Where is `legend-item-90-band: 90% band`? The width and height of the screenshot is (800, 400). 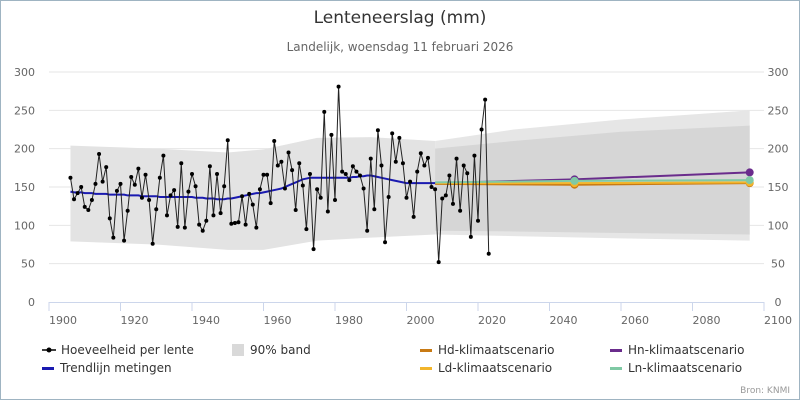 legend-item-90-band: 90% band is located at coordinates (271, 350).